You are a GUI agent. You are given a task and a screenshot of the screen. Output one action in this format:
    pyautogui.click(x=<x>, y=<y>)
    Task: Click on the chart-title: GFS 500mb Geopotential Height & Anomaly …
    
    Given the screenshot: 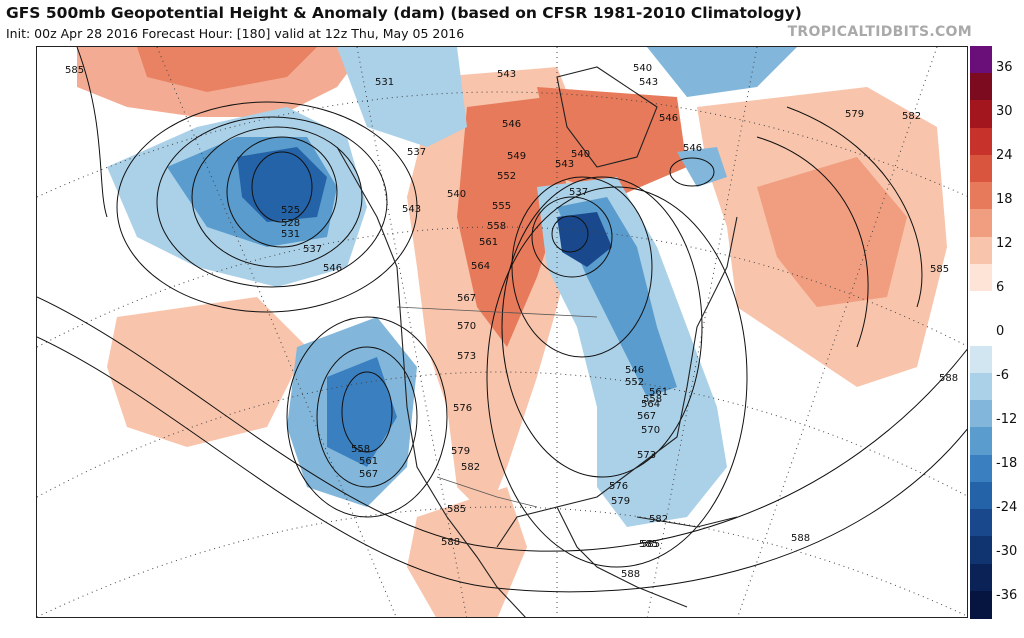 What is the action you would take?
    pyautogui.click(x=404, y=13)
    